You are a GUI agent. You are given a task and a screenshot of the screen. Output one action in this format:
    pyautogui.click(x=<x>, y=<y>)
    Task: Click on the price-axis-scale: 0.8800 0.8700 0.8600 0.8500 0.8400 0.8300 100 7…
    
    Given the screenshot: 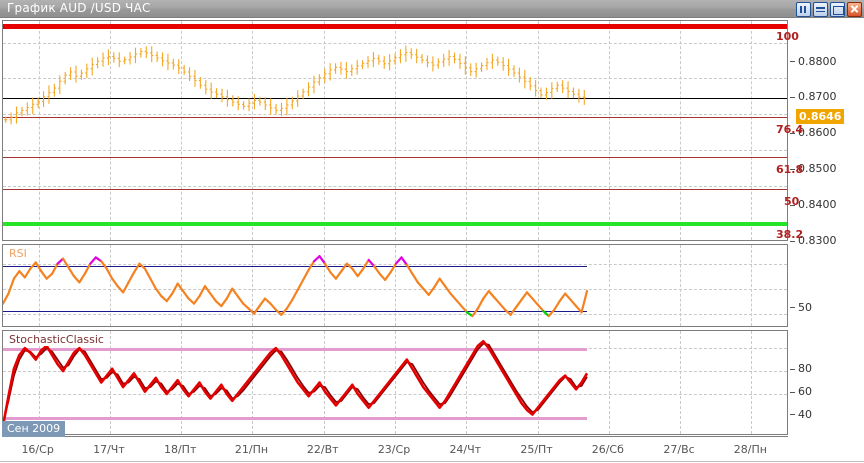 What is the action you would take?
    pyautogui.click(x=820, y=133)
    